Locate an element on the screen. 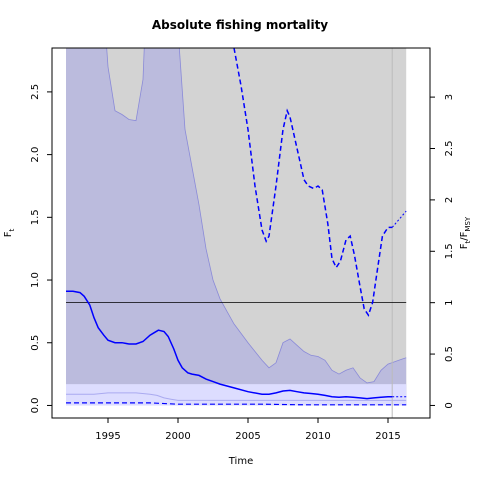 The image size is (480, 480). x-tick-label: 2000 is located at coordinates (177, 436).